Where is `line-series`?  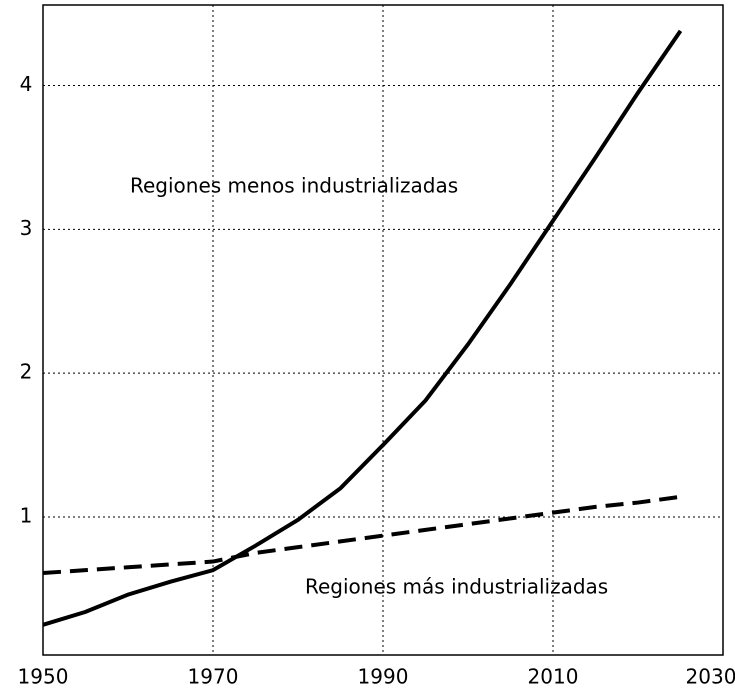 line-series is located at coordinates (361, 535).